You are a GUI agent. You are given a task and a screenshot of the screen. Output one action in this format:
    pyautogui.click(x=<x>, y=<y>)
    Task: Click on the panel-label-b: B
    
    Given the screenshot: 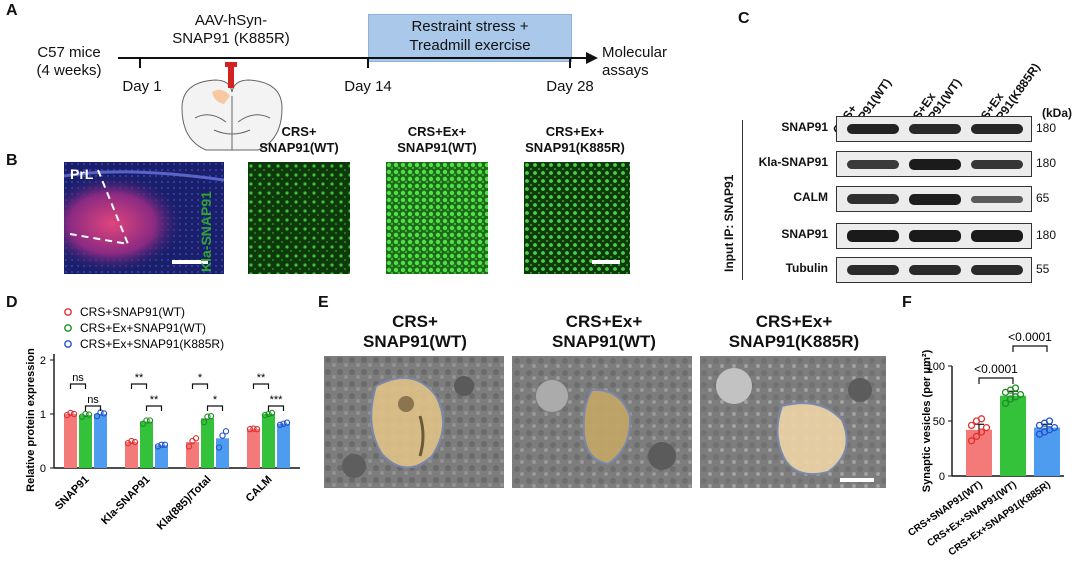 What is the action you would take?
    pyautogui.click(x=12, y=160)
    